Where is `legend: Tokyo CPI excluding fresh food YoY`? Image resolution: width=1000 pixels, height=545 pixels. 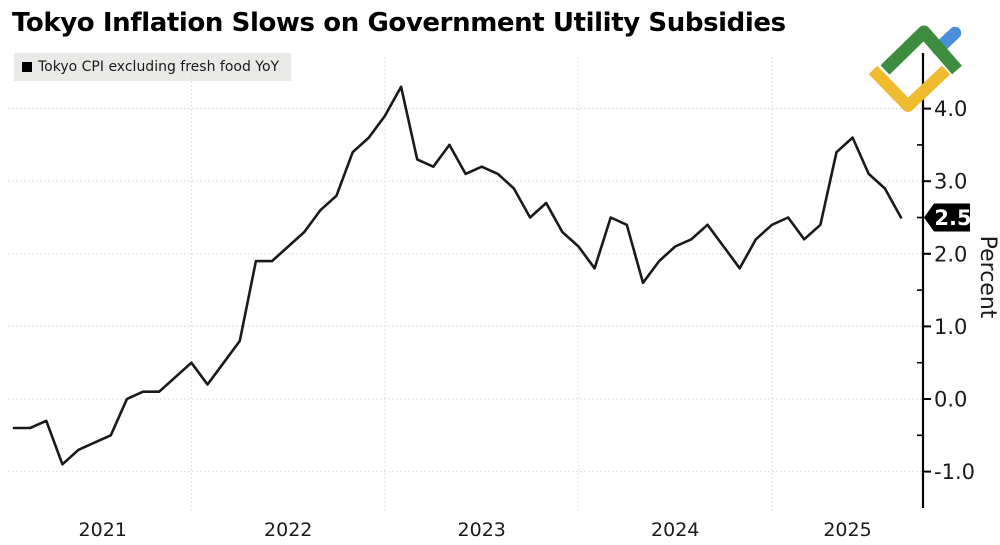 legend: Tokyo CPI excluding fresh food YoY is located at coordinates (153, 67).